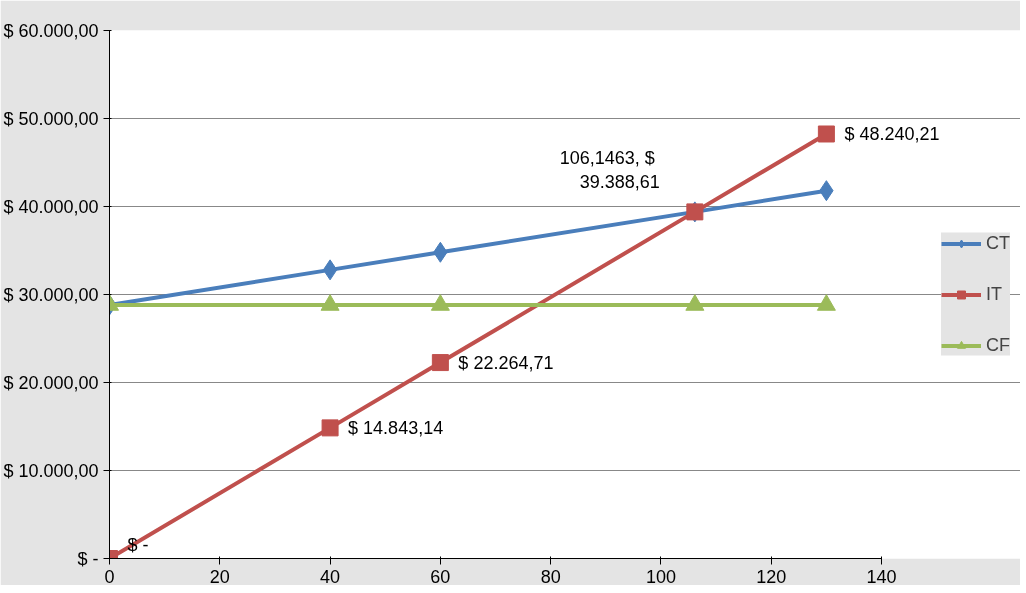 This screenshot has height=593, width=1026. I want to click on x-tick-label: 140, so click(881, 576).